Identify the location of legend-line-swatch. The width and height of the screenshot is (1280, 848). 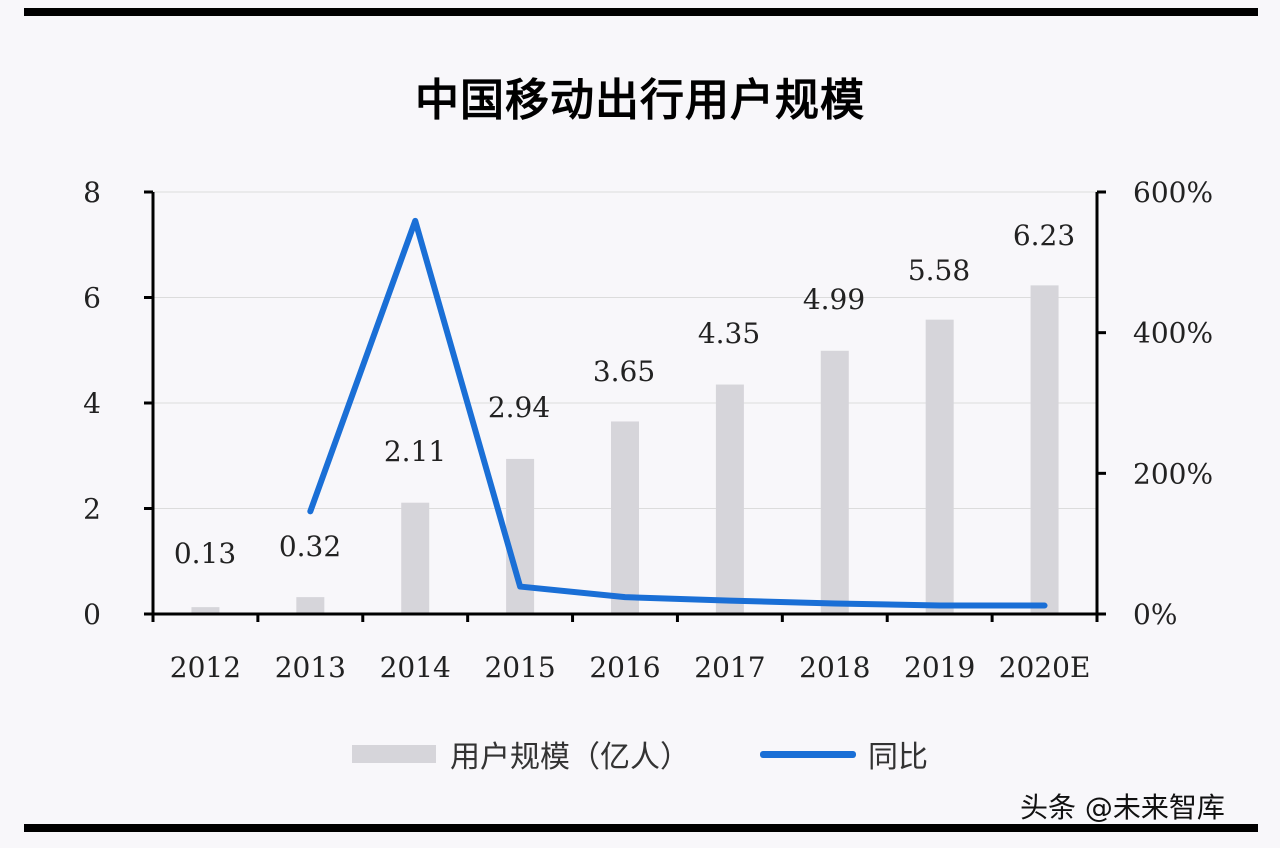
(808, 754).